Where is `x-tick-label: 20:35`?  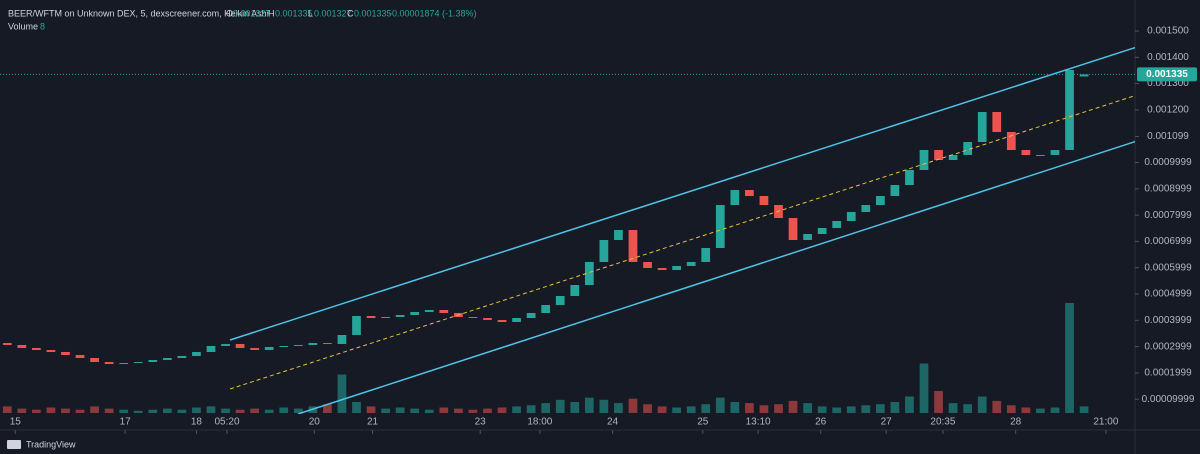 x-tick-label: 20:35 is located at coordinates (942, 422).